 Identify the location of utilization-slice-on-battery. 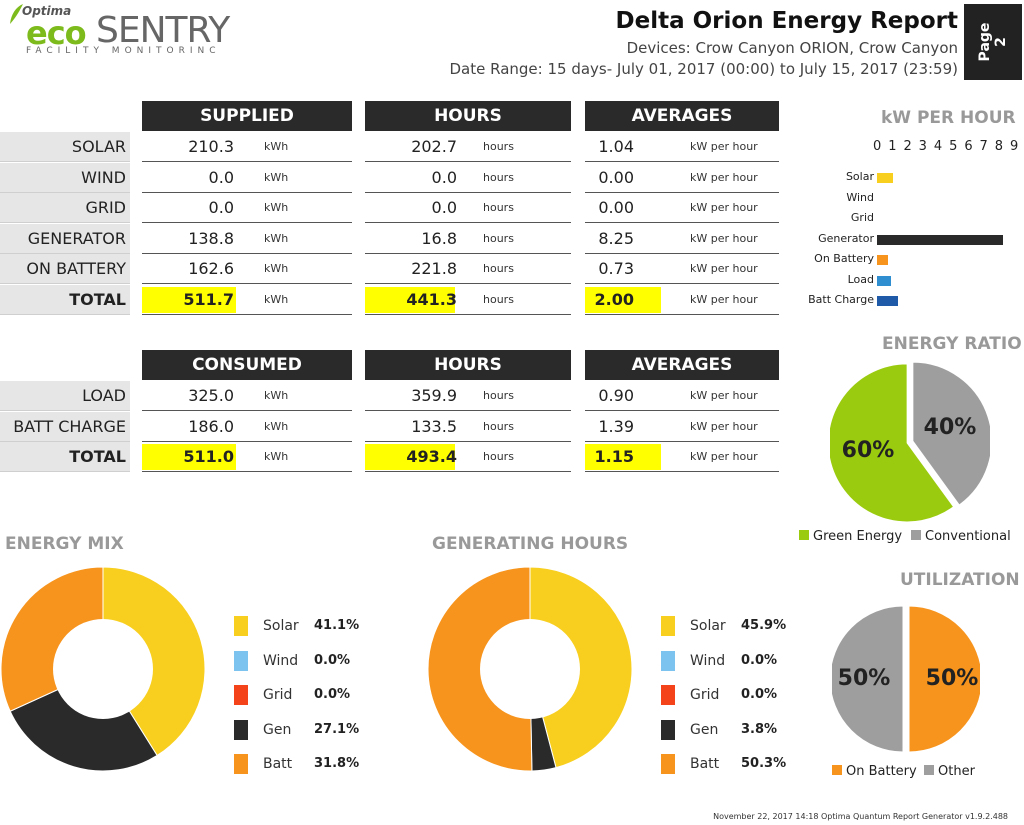
(944, 679).